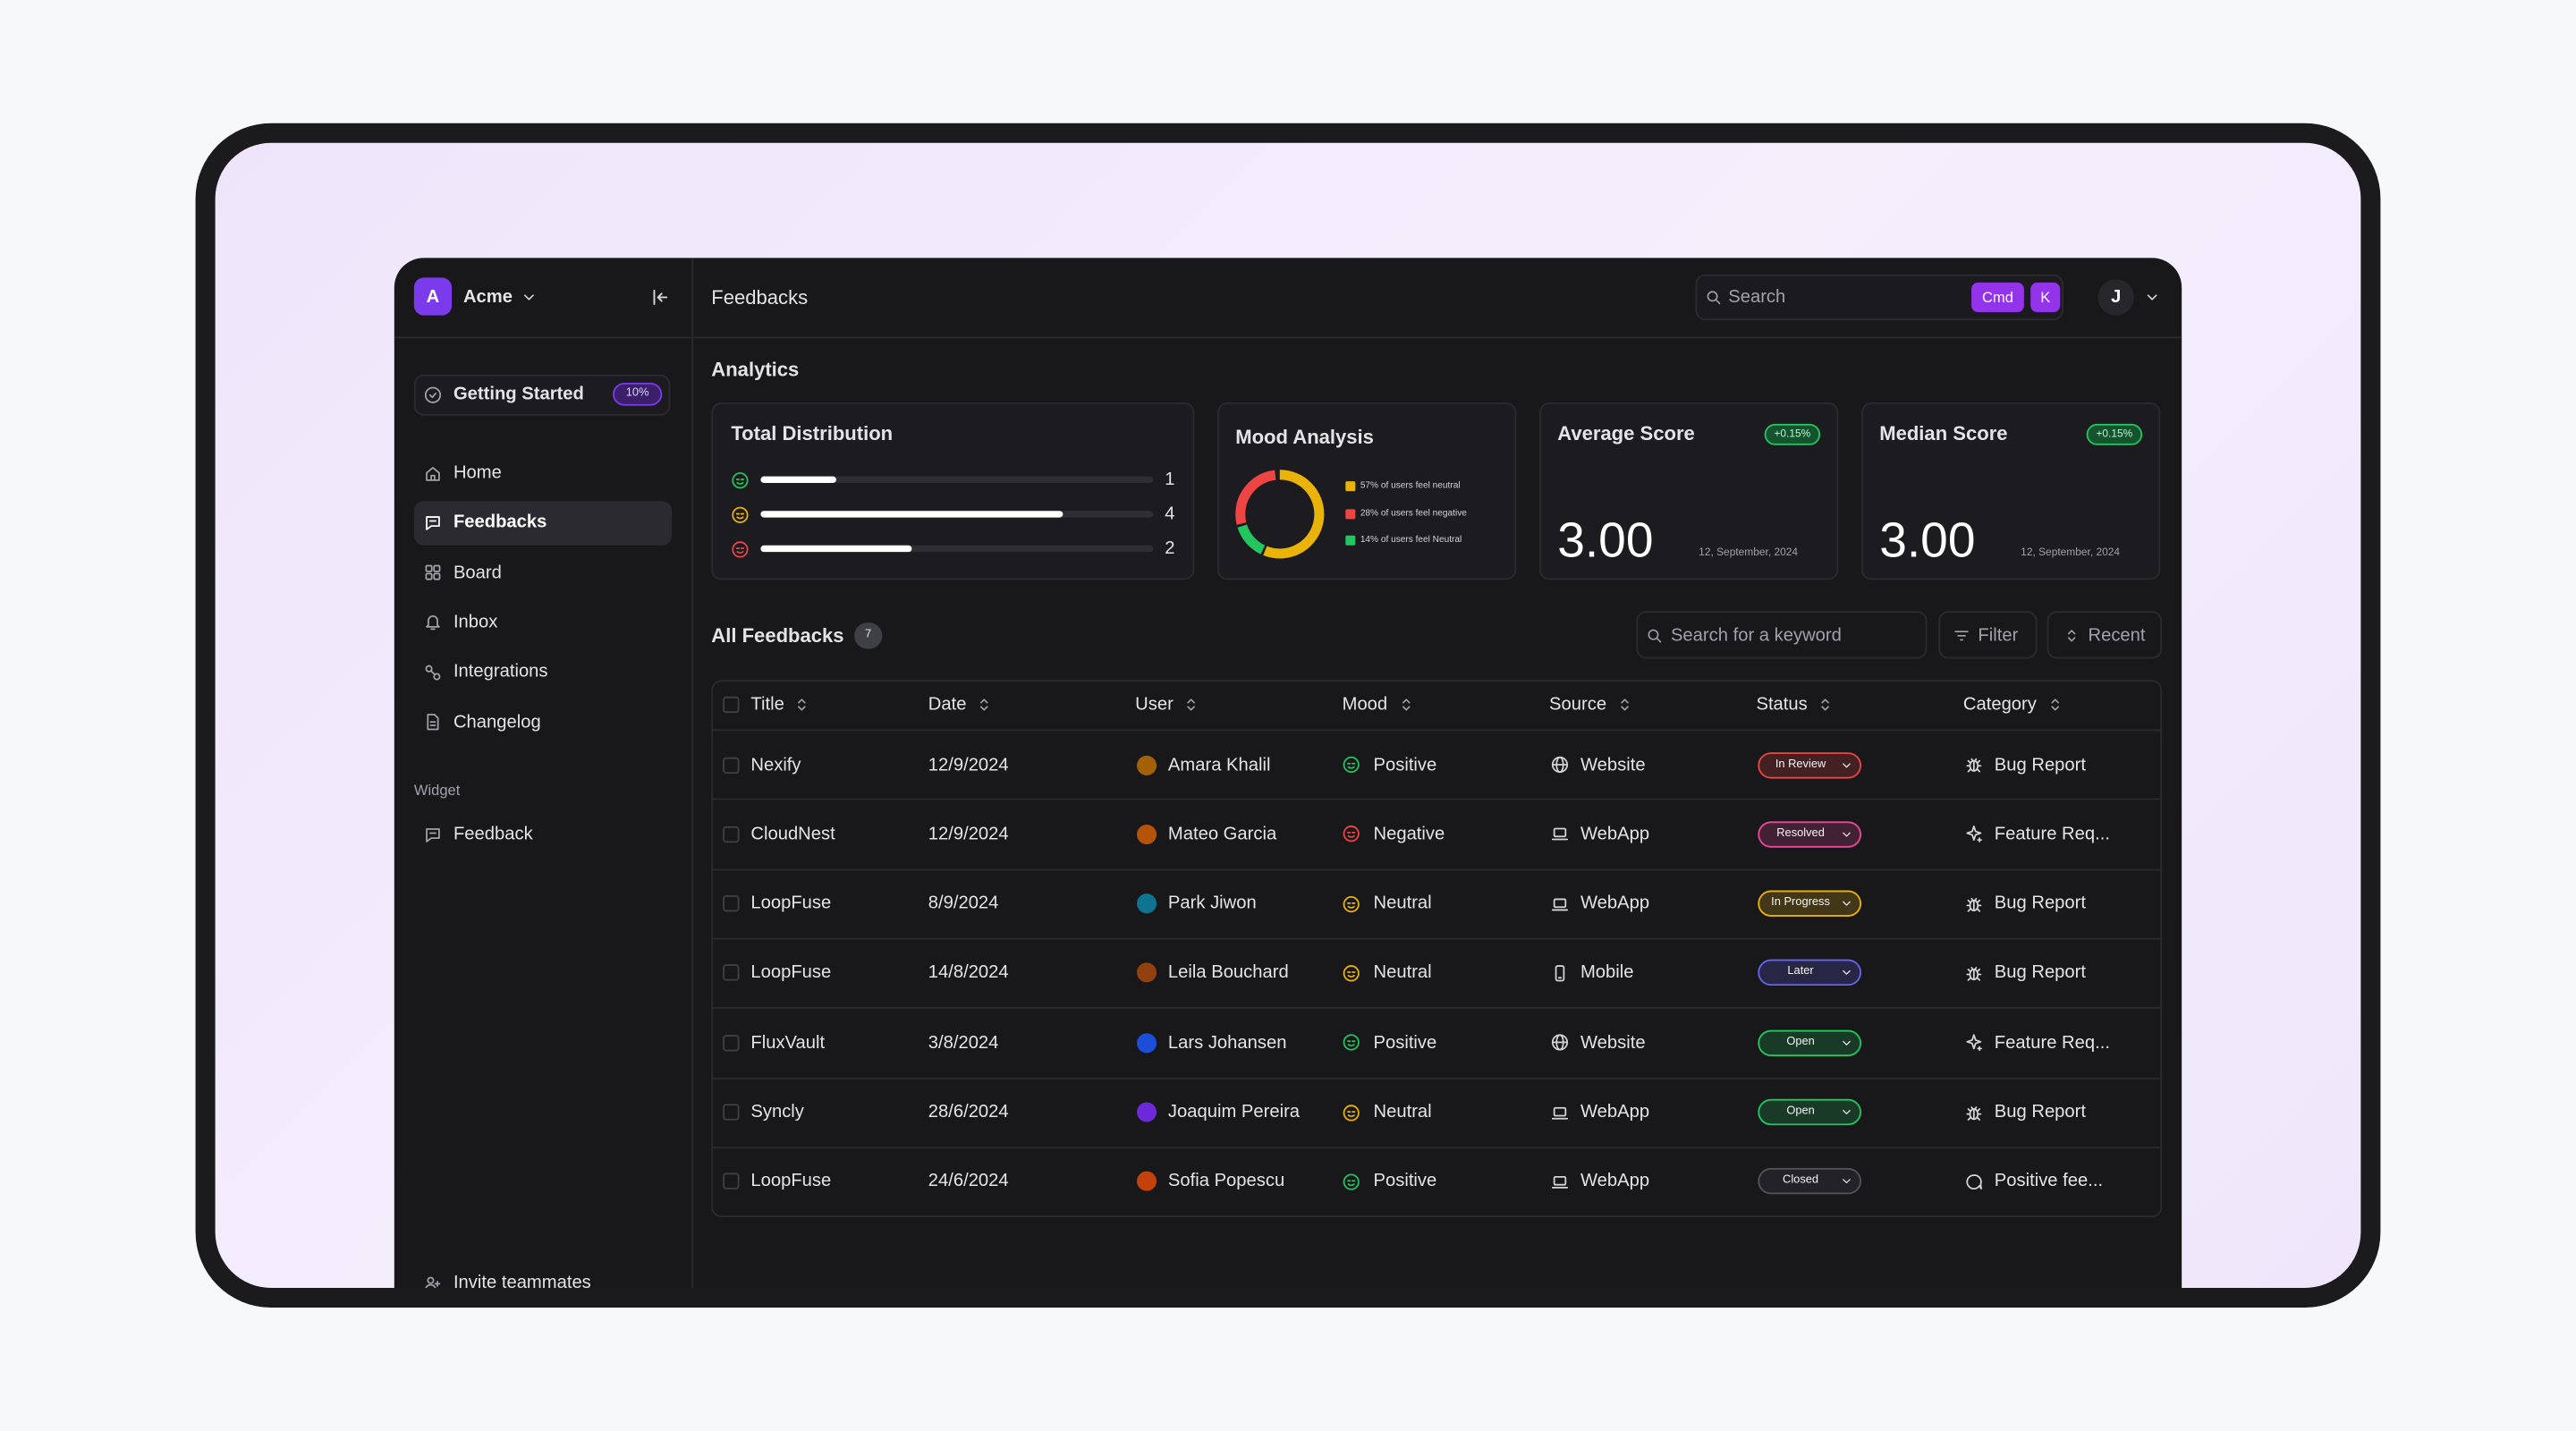 The image size is (2576, 1431). Describe the element at coordinates (792, 834) in the screenshot. I see `cell-title: CloudNest` at that location.